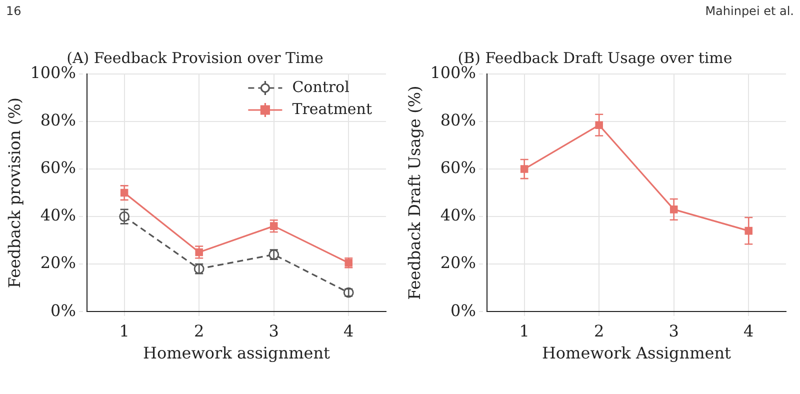  What do you see at coordinates (595, 57) in the screenshot?
I see `chart-title: (B) Feedback Draft Usage over time` at bounding box center [595, 57].